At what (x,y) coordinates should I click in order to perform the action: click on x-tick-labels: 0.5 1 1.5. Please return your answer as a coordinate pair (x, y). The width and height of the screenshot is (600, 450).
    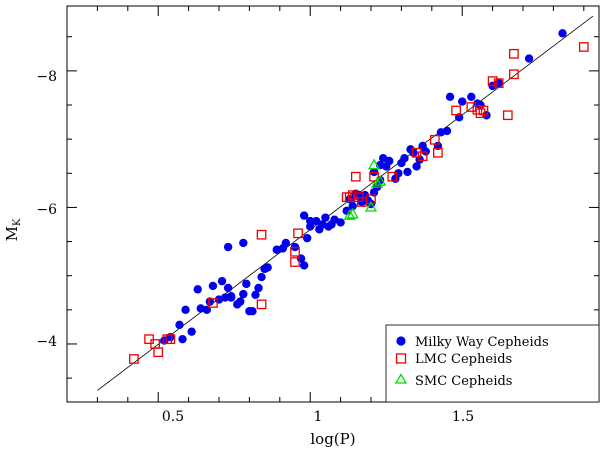
    Looking at the image, I should click on (318, 417).